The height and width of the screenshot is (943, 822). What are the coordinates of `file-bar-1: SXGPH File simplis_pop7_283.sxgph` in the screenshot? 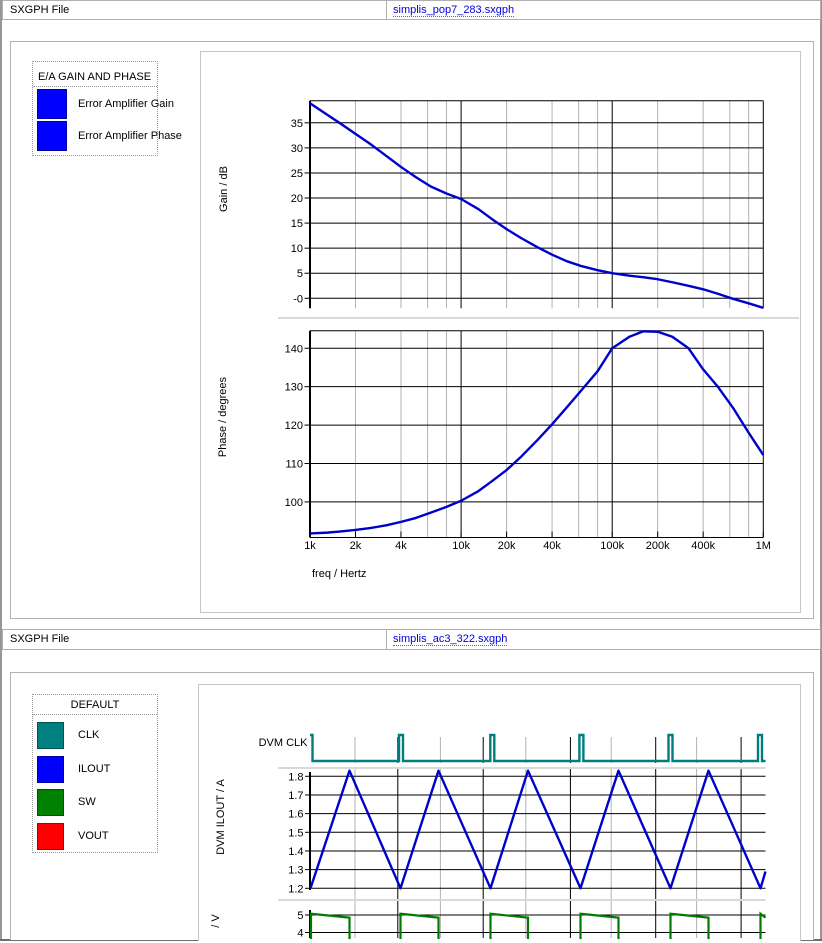 It's located at (411, 10).